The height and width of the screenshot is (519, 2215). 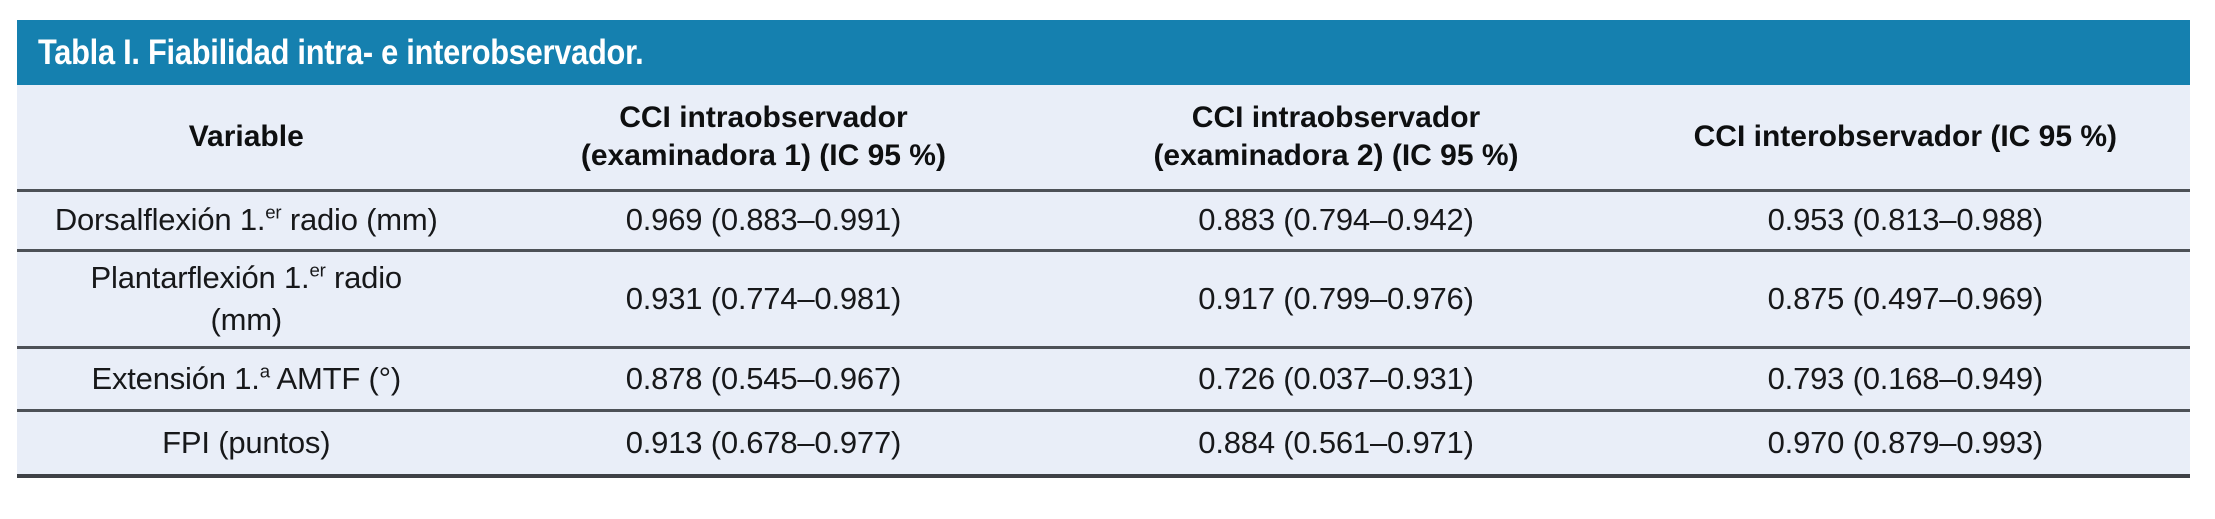 What do you see at coordinates (1336, 299) in the screenshot?
I see `cci-value-cell: 0.917 (0.799–0.976)` at bounding box center [1336, 299].